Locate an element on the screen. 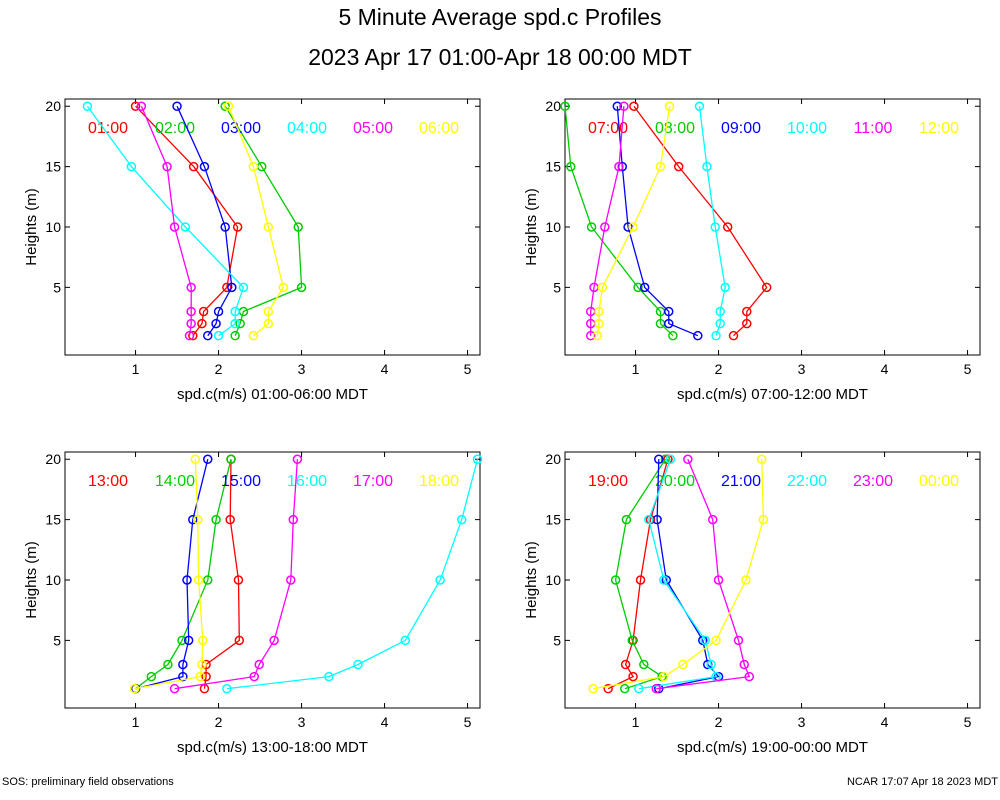 Image resolution: width=1000 pixels, height=800 pixels. x-axis-label: spd.c(m/s) 19:00-00:00 MDT is located at coordinates (772, 747).